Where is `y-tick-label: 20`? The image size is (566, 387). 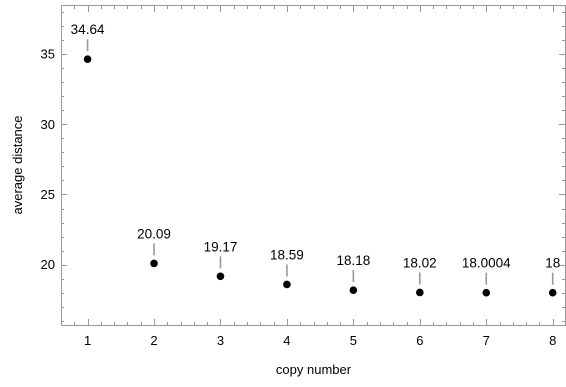 y-tick-label: 20 is located at coordinates (48, 264).